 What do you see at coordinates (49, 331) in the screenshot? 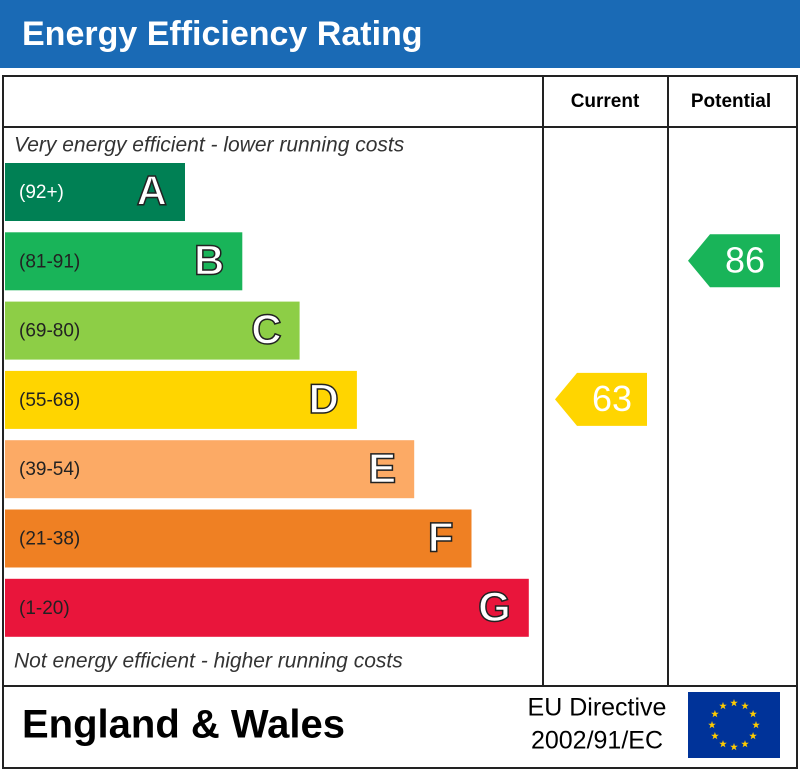
I see `band-range: (69-80)` at bounding box center [49, 331].